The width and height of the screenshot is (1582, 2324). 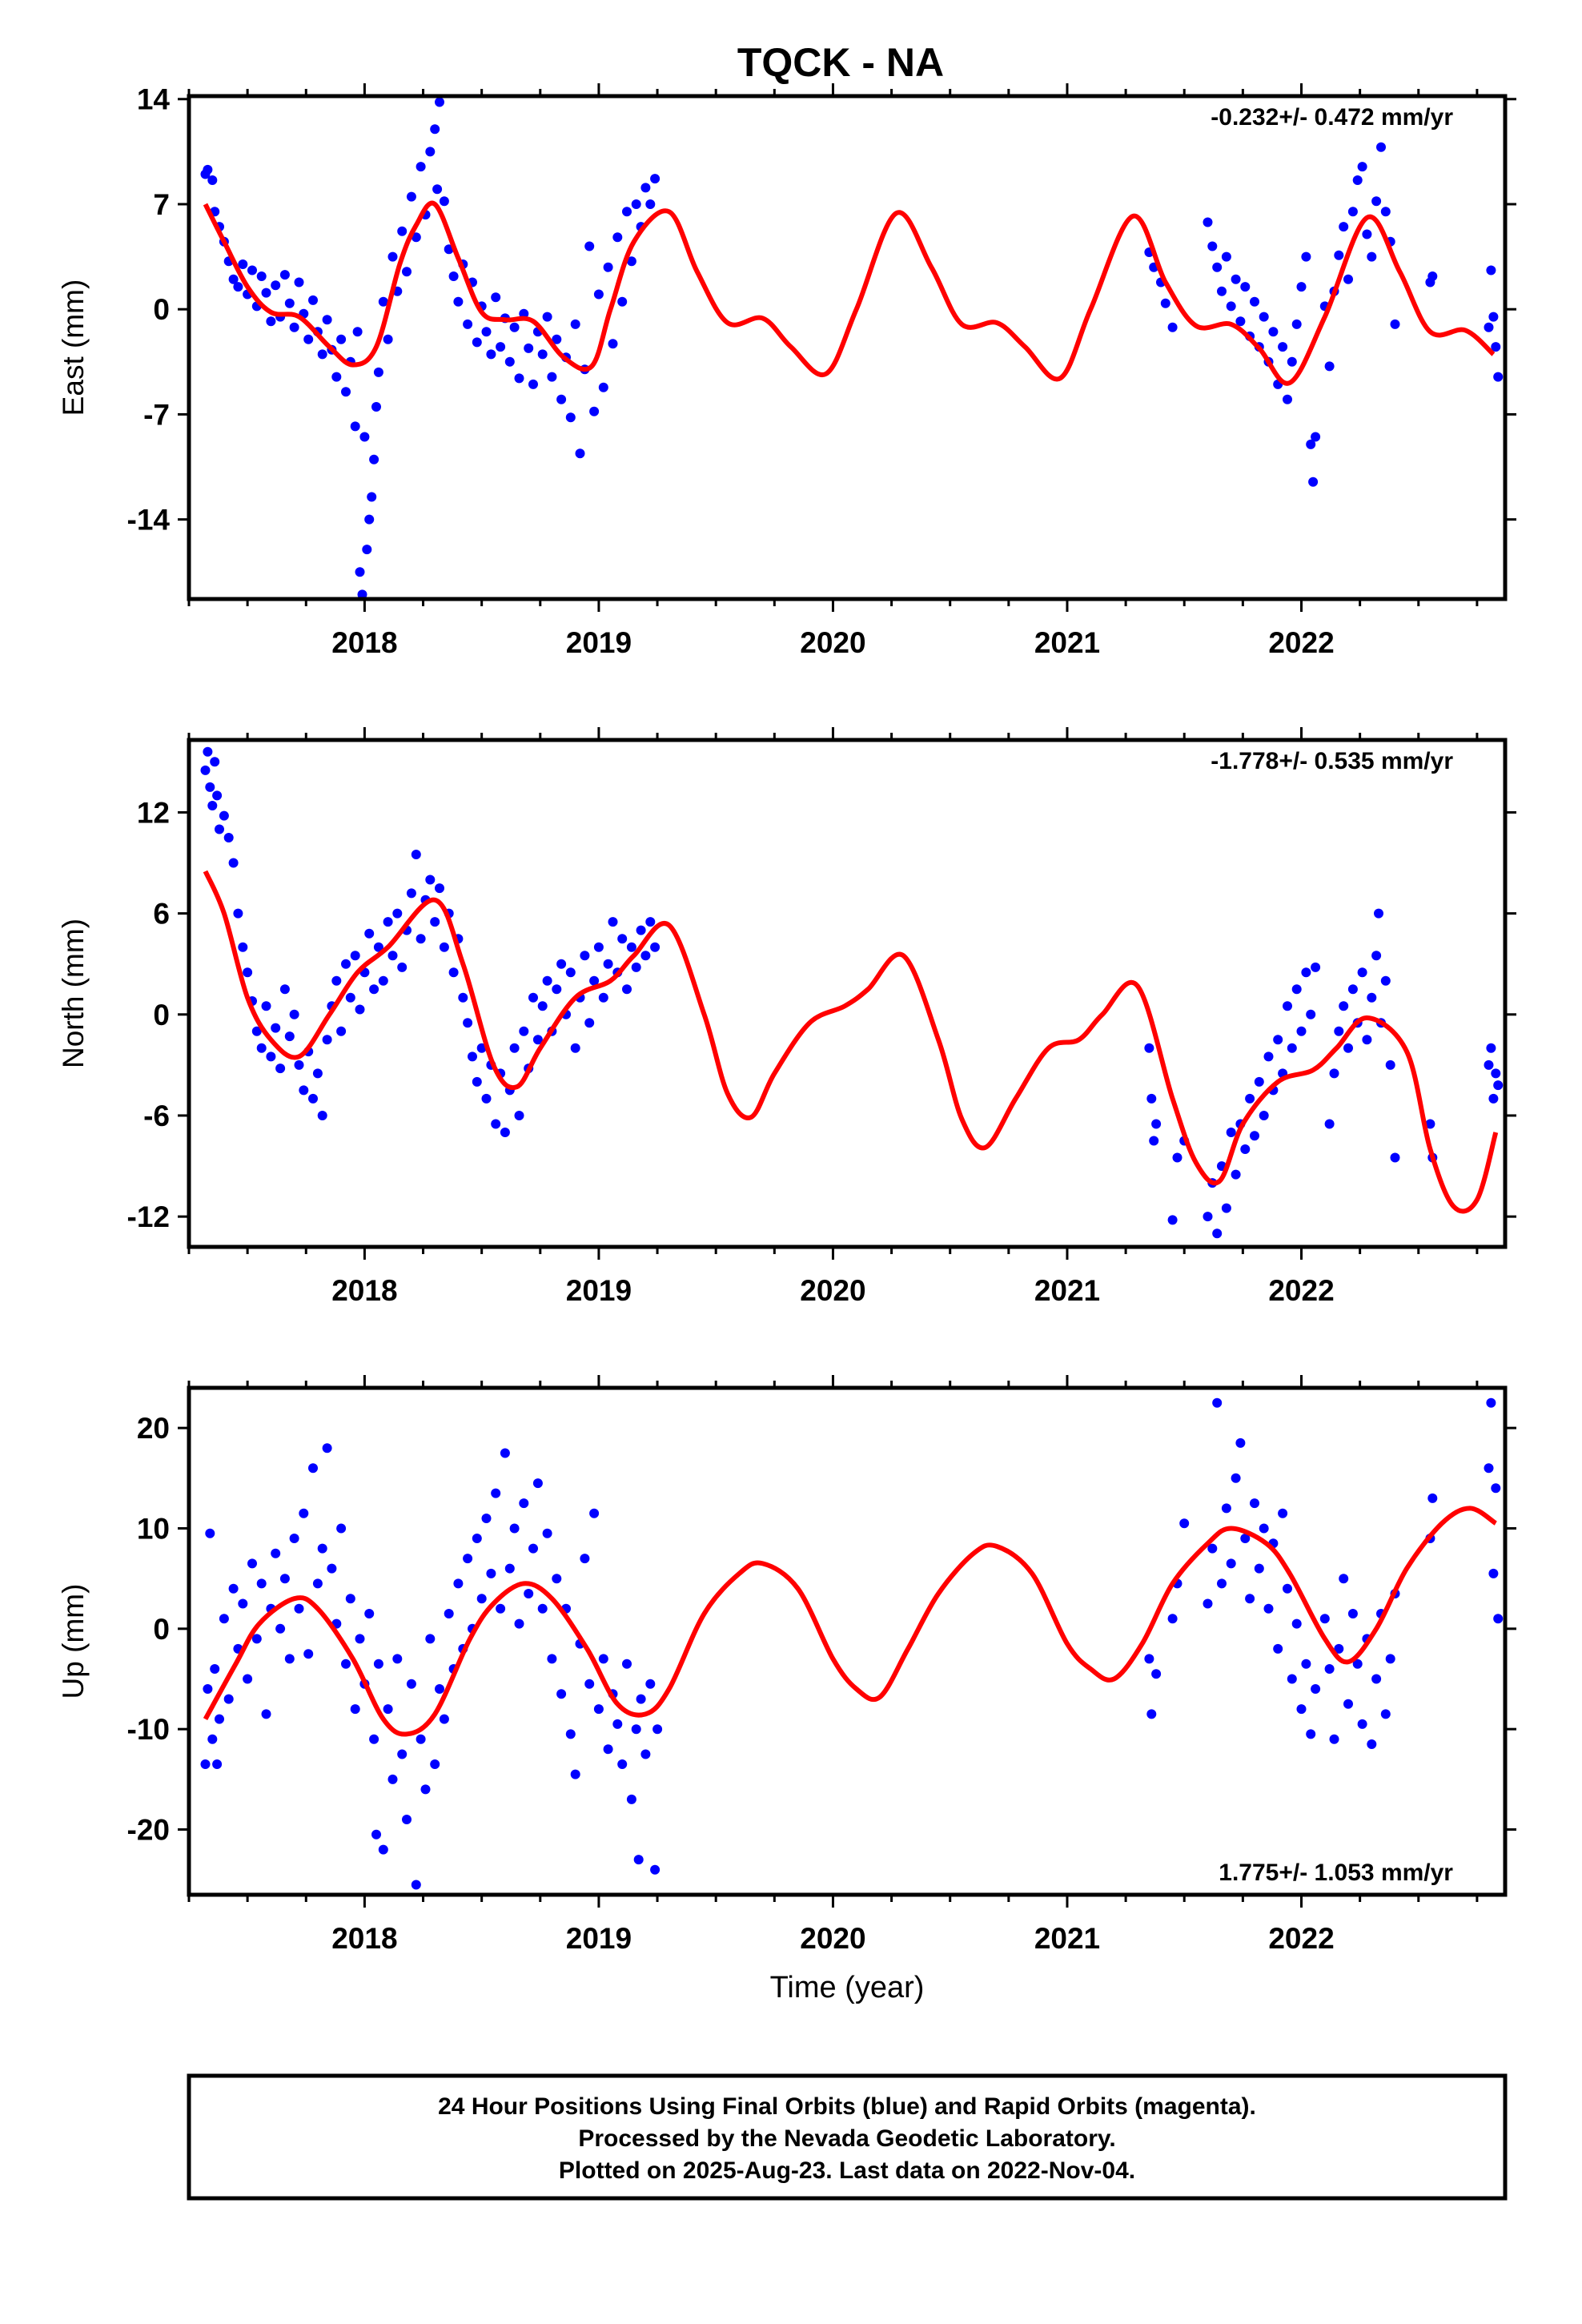 I want to click on up-ytick-label: 20, so click(x=154, y=1429).